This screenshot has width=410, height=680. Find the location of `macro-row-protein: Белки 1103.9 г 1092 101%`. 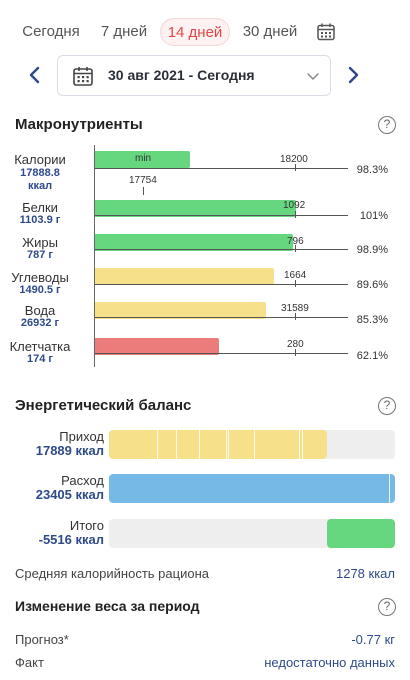

macro-row-protein: Белки 1103.9 г 1092 101% is located at coordinates (205, 216).